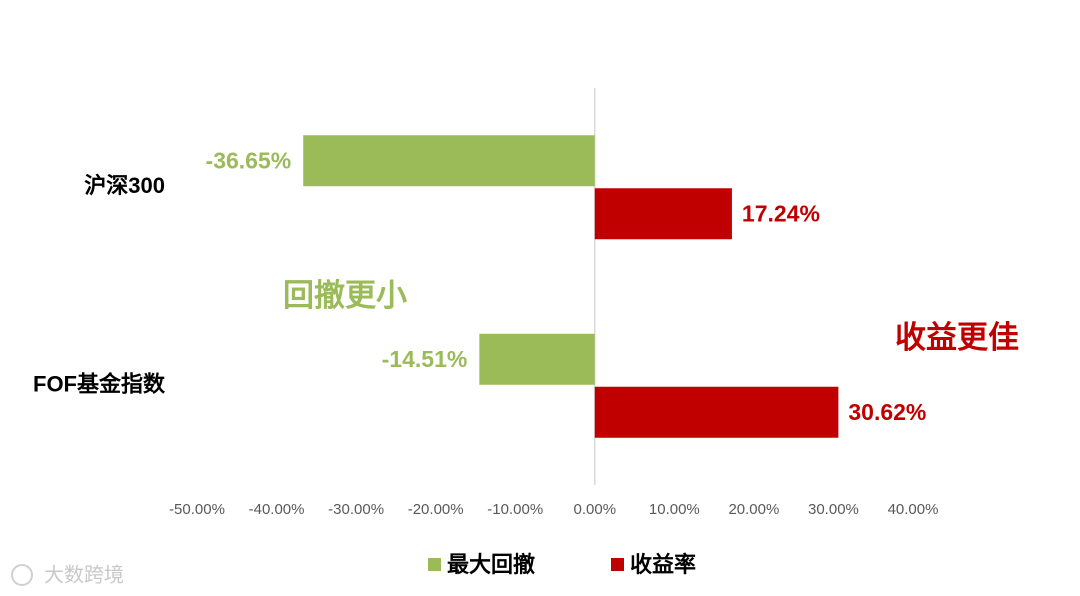 Image resolution: width=1080 pixels, height=596 pixels. I want to click on x-tick-label: 40.00%, so click(913, 509).